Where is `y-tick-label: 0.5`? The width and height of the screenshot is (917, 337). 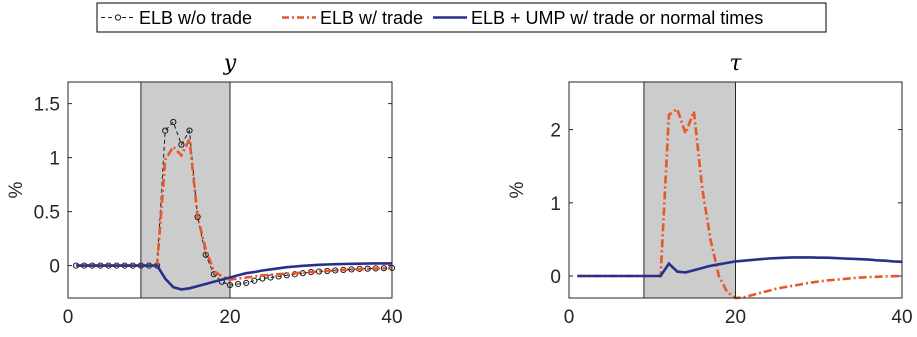
y-tick-label: 0.5 is located at coordinates (47, 213).